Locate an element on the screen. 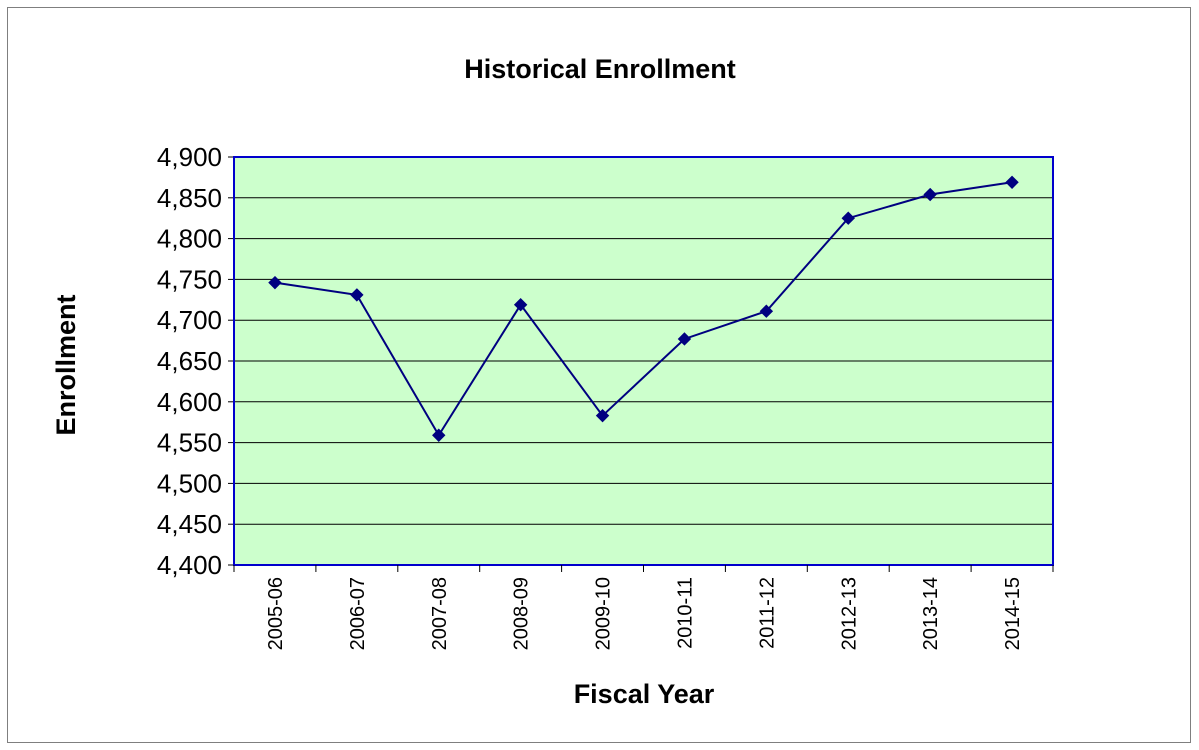  y-tick-label: 4,400 is located at coordinates (189, 565).